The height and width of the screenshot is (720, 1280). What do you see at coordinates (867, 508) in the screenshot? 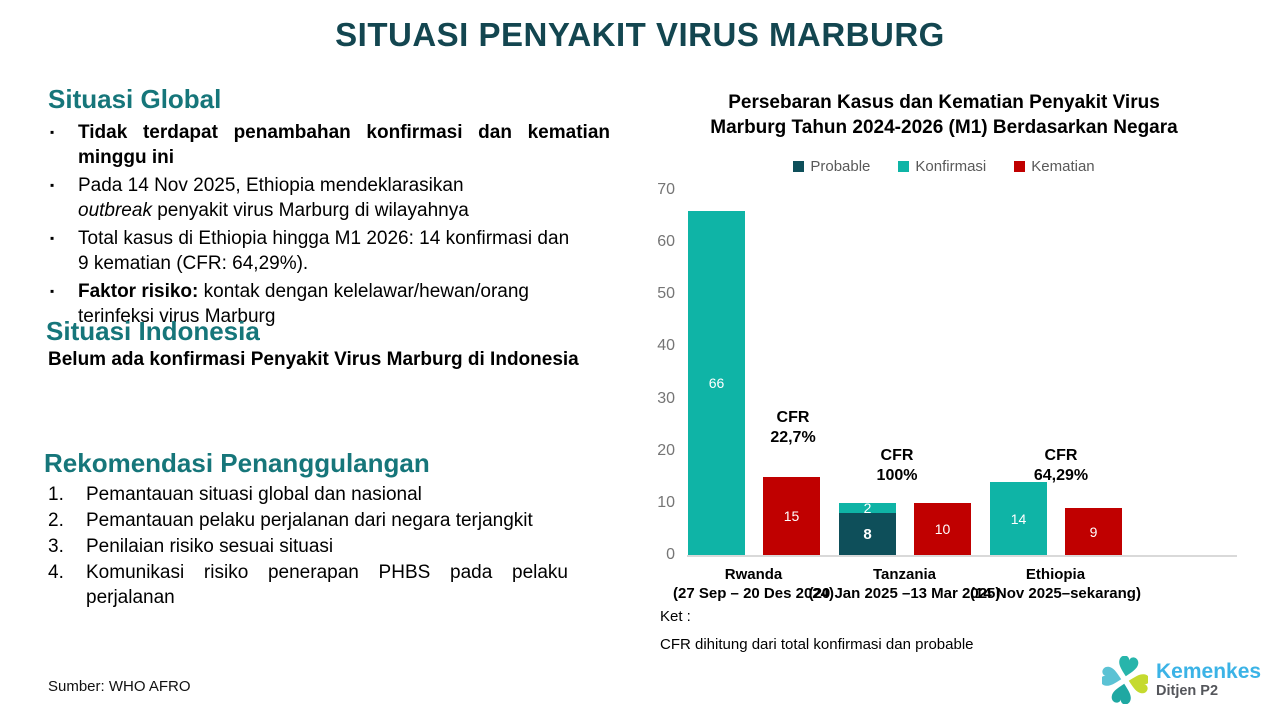
I see `bar-segment-konfirmasi-tanzania: 2` at bounding box center [867, 508].